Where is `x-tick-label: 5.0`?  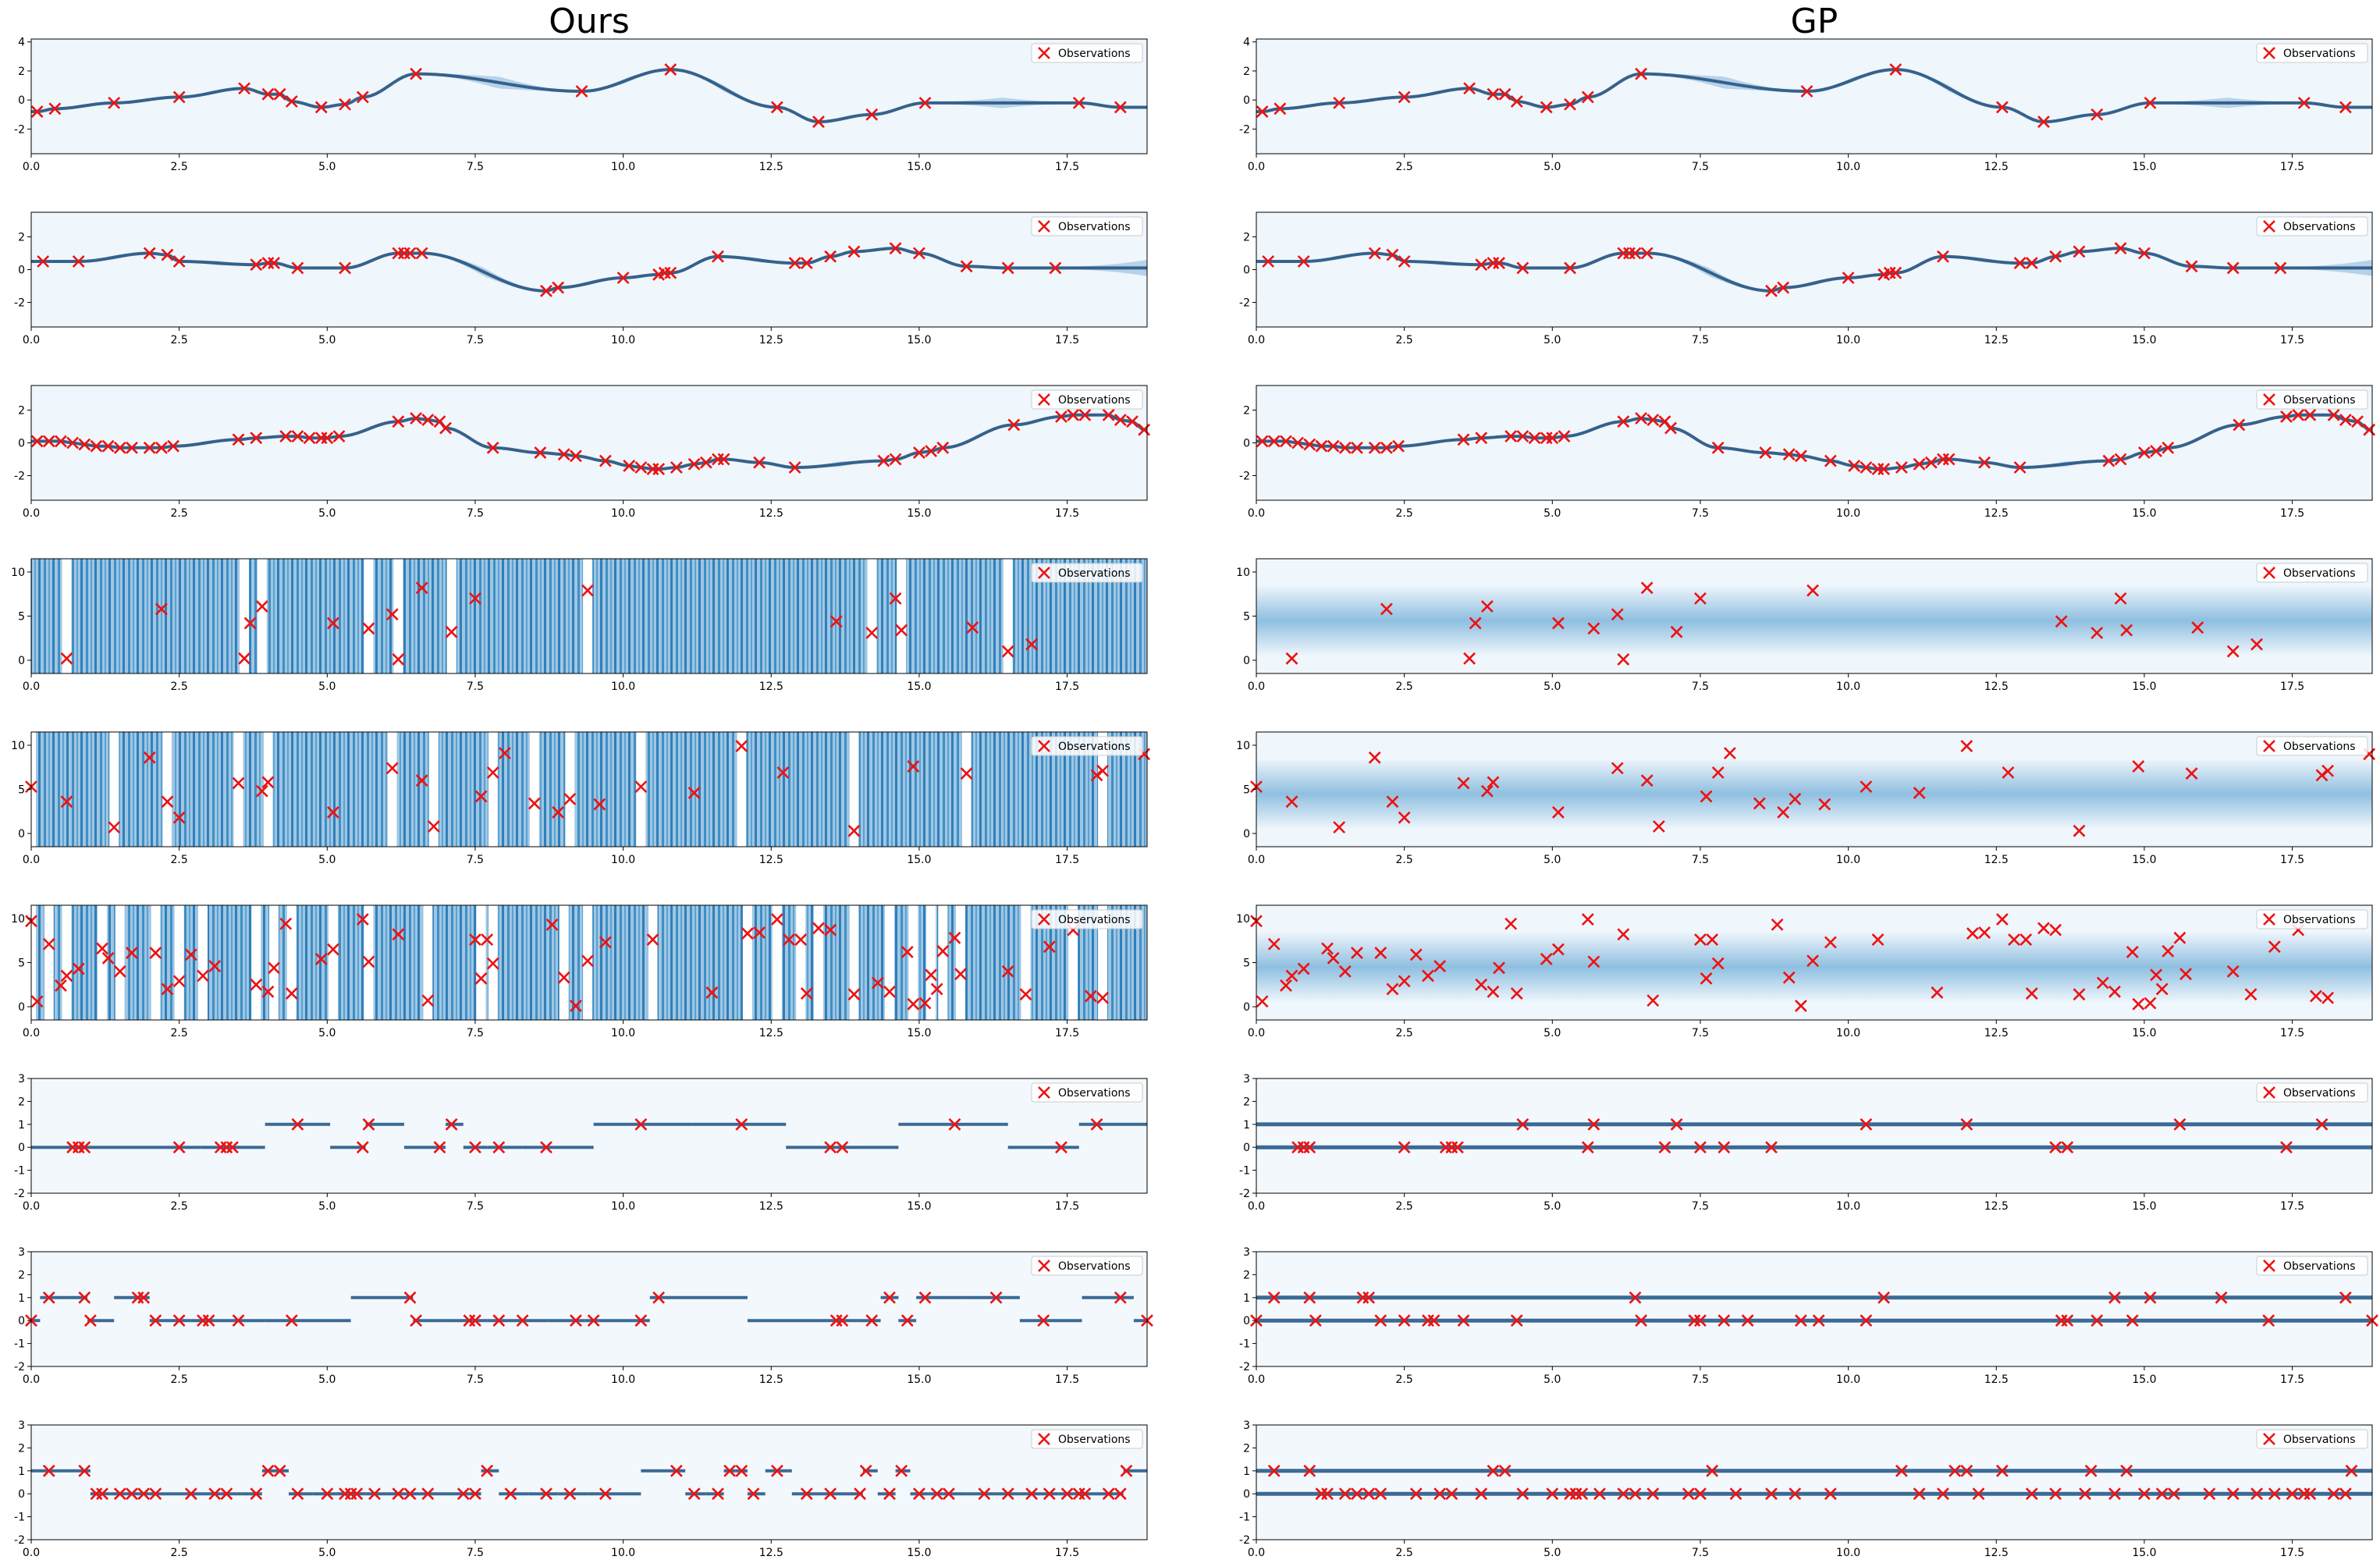 x-tick-label: 5.0 is located at coordinates (1552, 167).